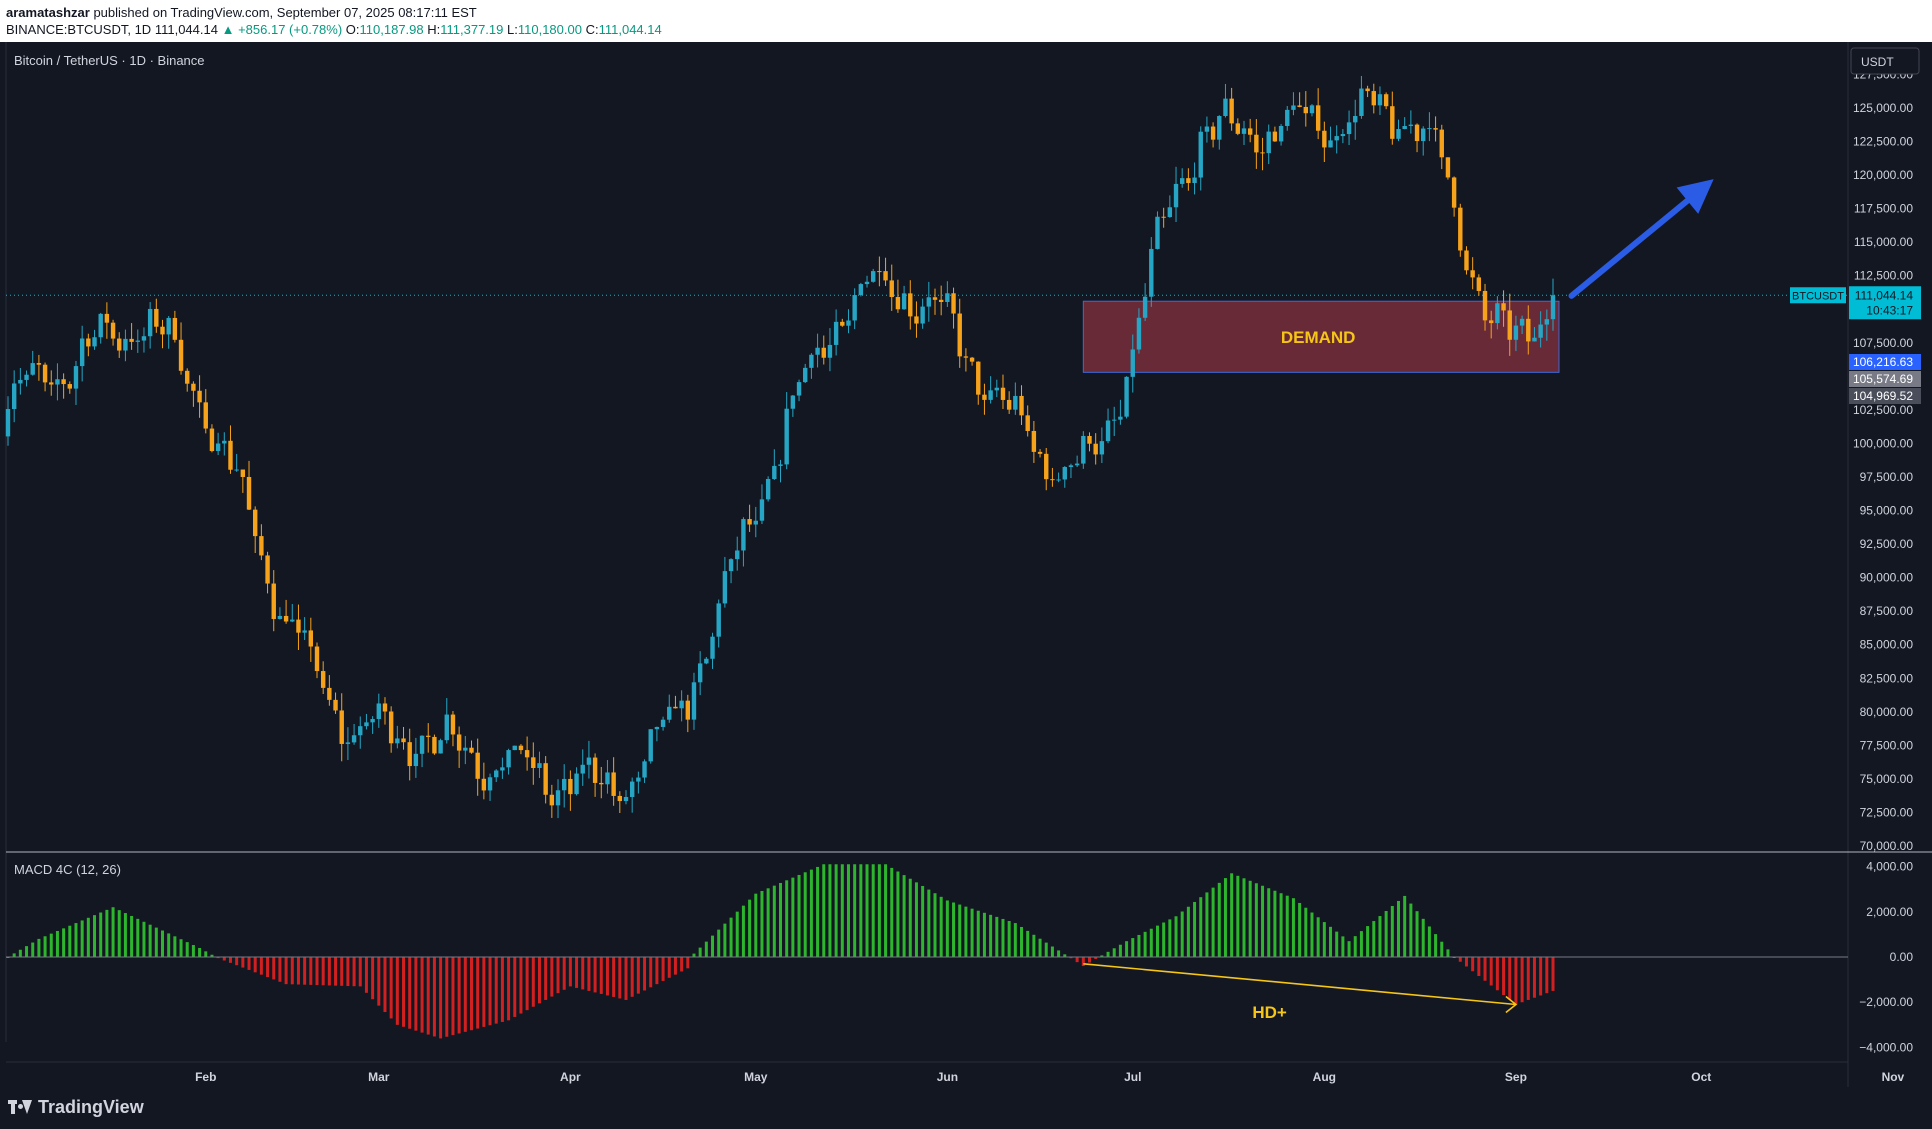 The image size is (1932, 1129). I want to click on price-tick-label: 102,500.00, so click(1883, 410).